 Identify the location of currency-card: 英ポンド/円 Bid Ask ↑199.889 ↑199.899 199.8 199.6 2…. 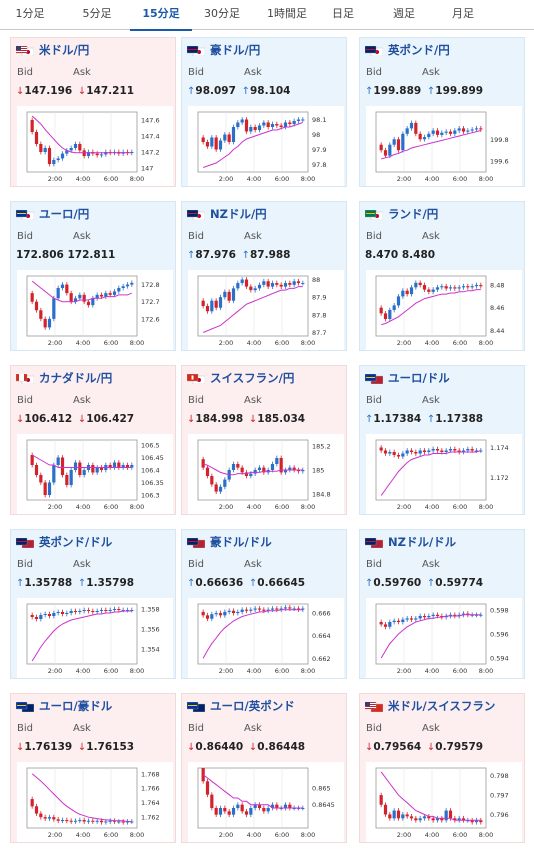
(442, 112).